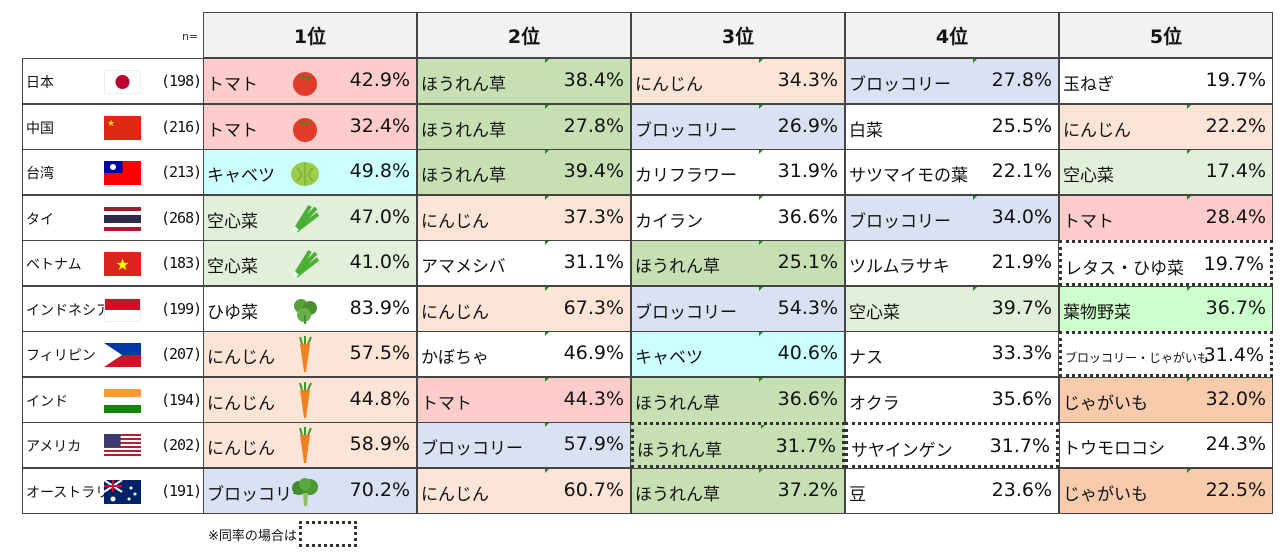  I want to click on rank-5-cell: 空心菜 17.4%, so click(1166, 172).